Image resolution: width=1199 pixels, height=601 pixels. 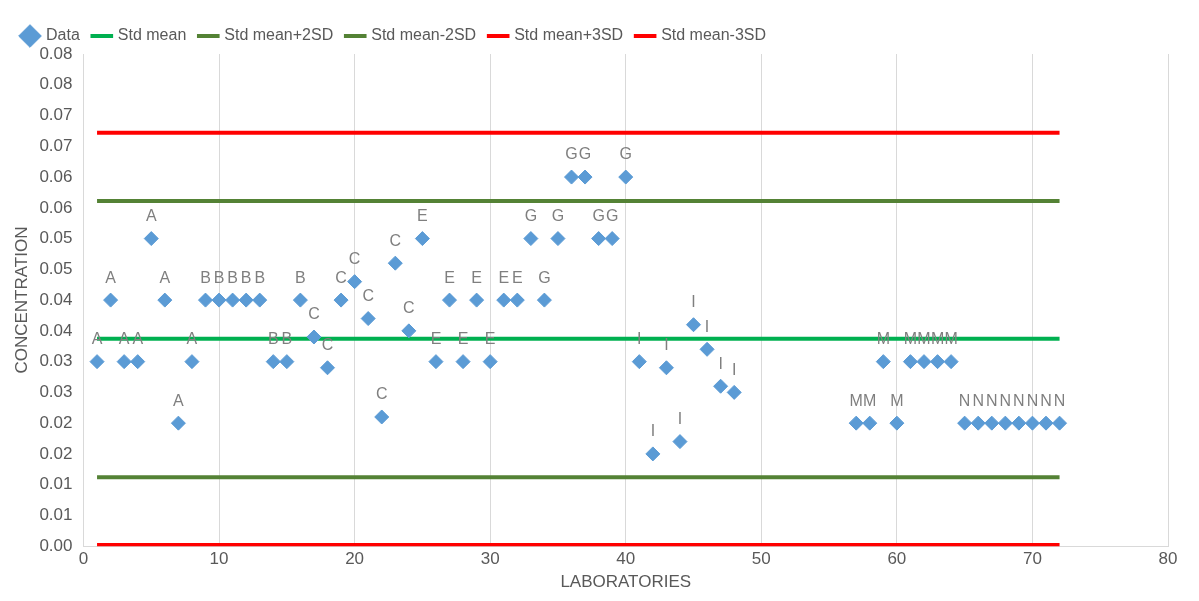 What do you see at coordinates (897, 559) in the screenshot?
I see `x-tick-label: 60` at bounding box center [897, 559].